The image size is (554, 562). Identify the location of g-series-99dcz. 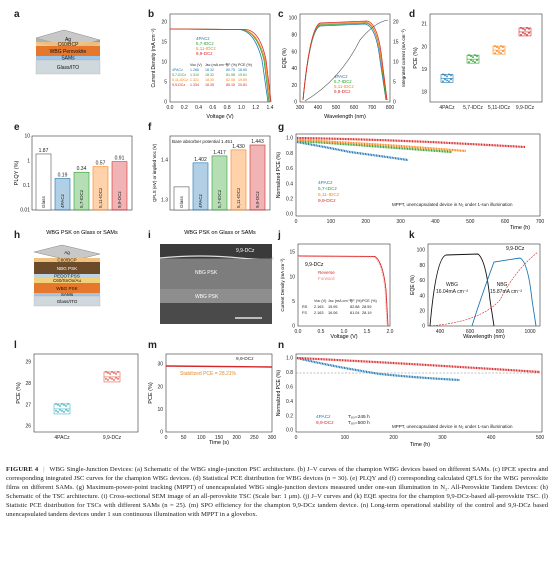
(411, 142).